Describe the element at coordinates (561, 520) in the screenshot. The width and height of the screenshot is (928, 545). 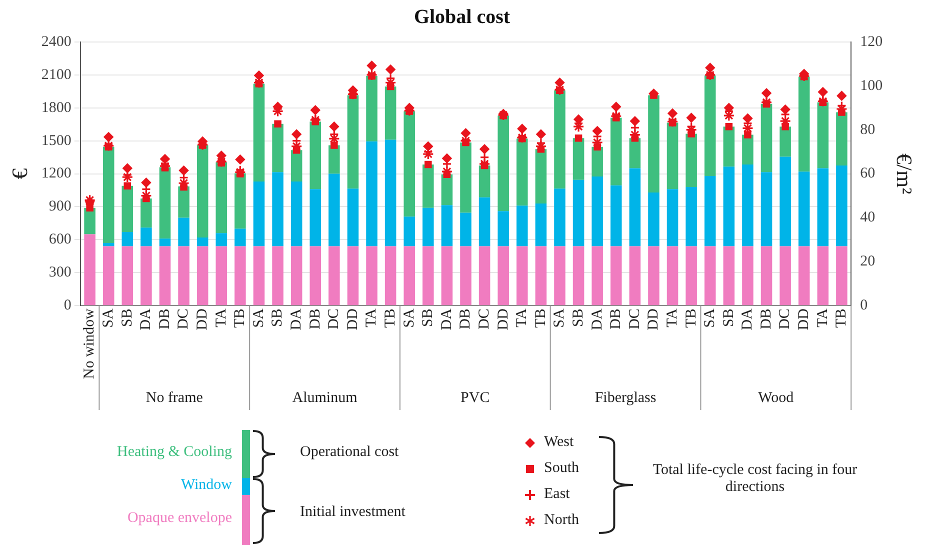
I see `legend-label: North` at that location.